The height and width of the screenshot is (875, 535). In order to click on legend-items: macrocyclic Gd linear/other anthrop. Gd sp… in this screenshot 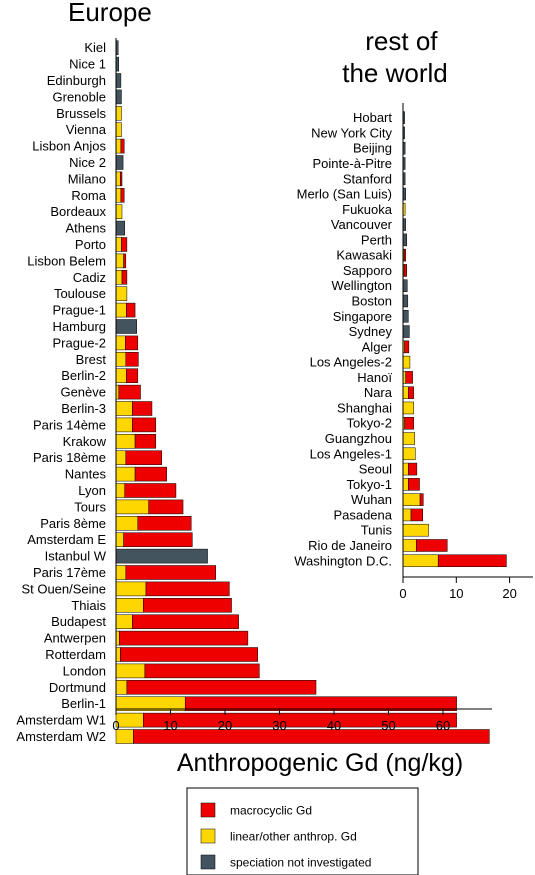, I will do `click(285, 836)`.